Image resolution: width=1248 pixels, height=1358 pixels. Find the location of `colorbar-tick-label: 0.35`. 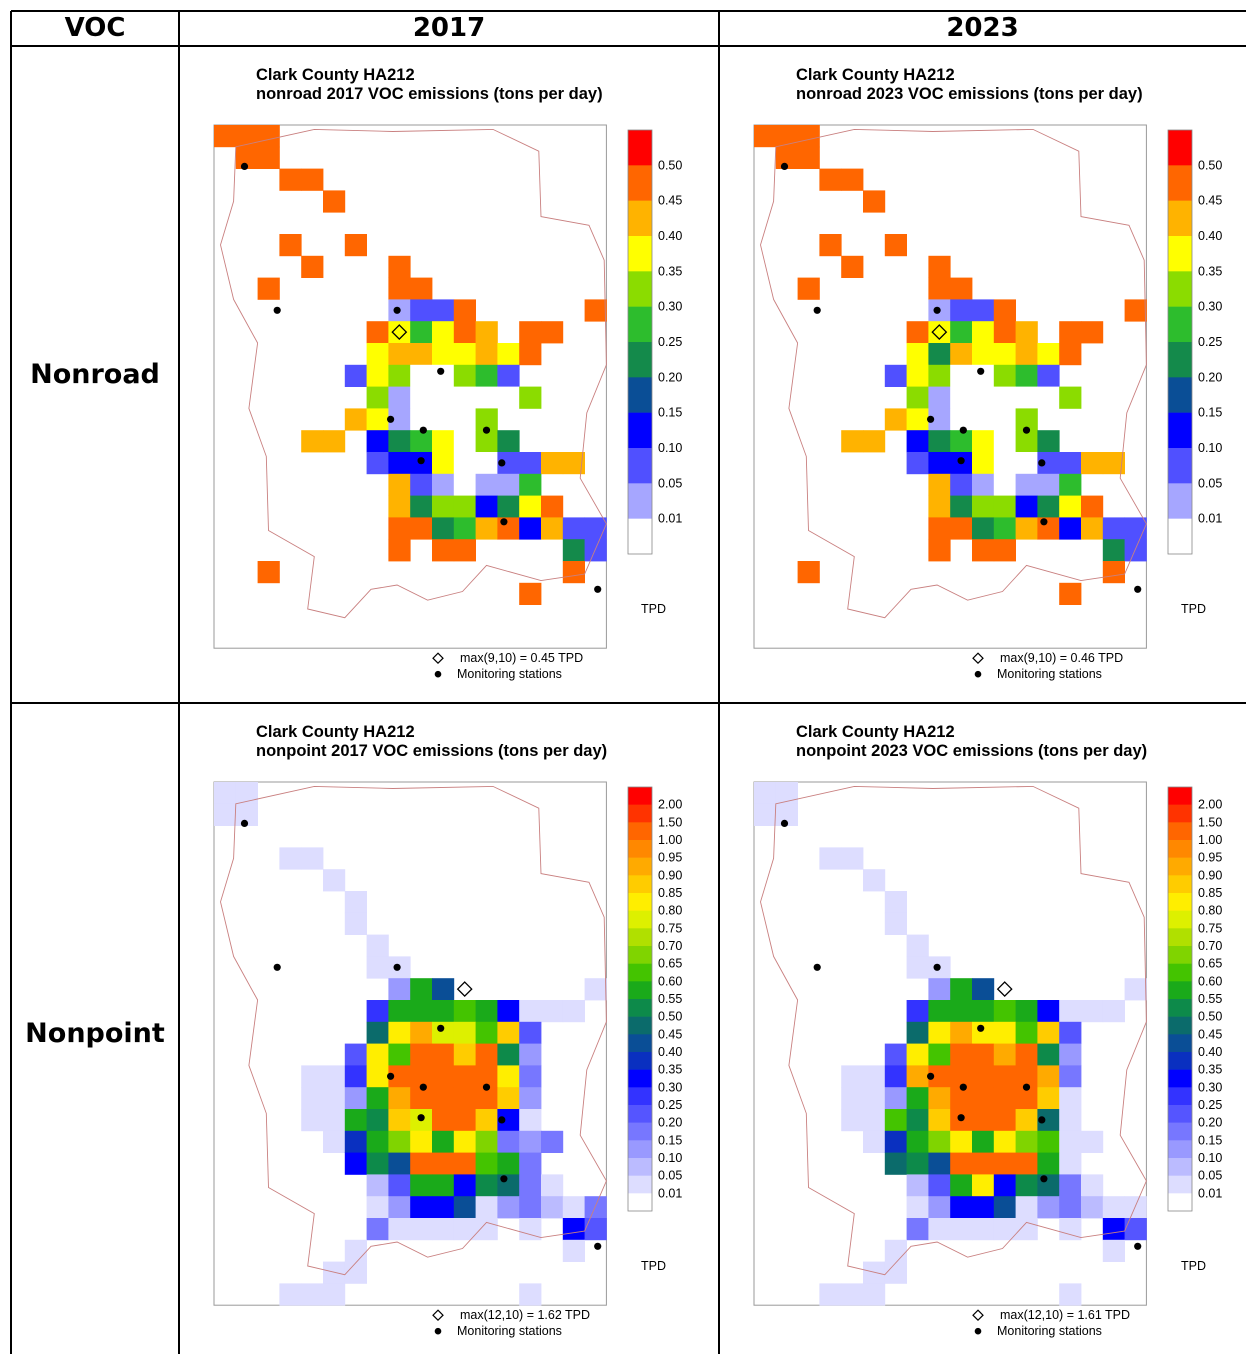

colorbar-tick-label: 0.35 is located at coordinates (670, 271).